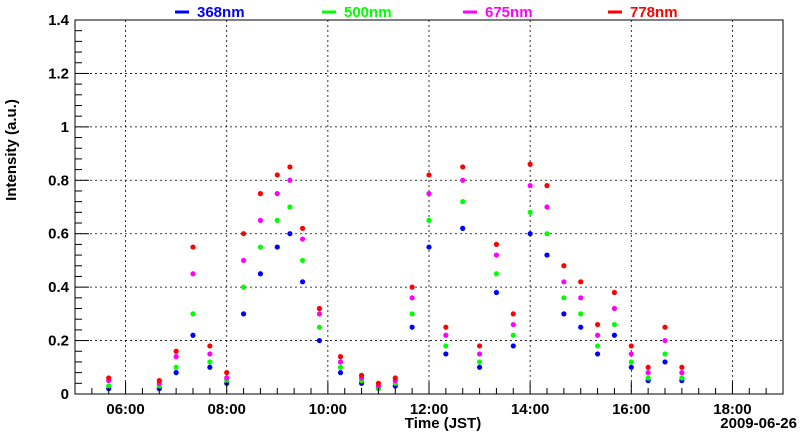 Image resolution: width=800 pixels, height=434 pixels. What do you see at coordinates (59, 20) in the screenshot?
I see `y-tick-label: 1.4` at bounding box center [59, 20].